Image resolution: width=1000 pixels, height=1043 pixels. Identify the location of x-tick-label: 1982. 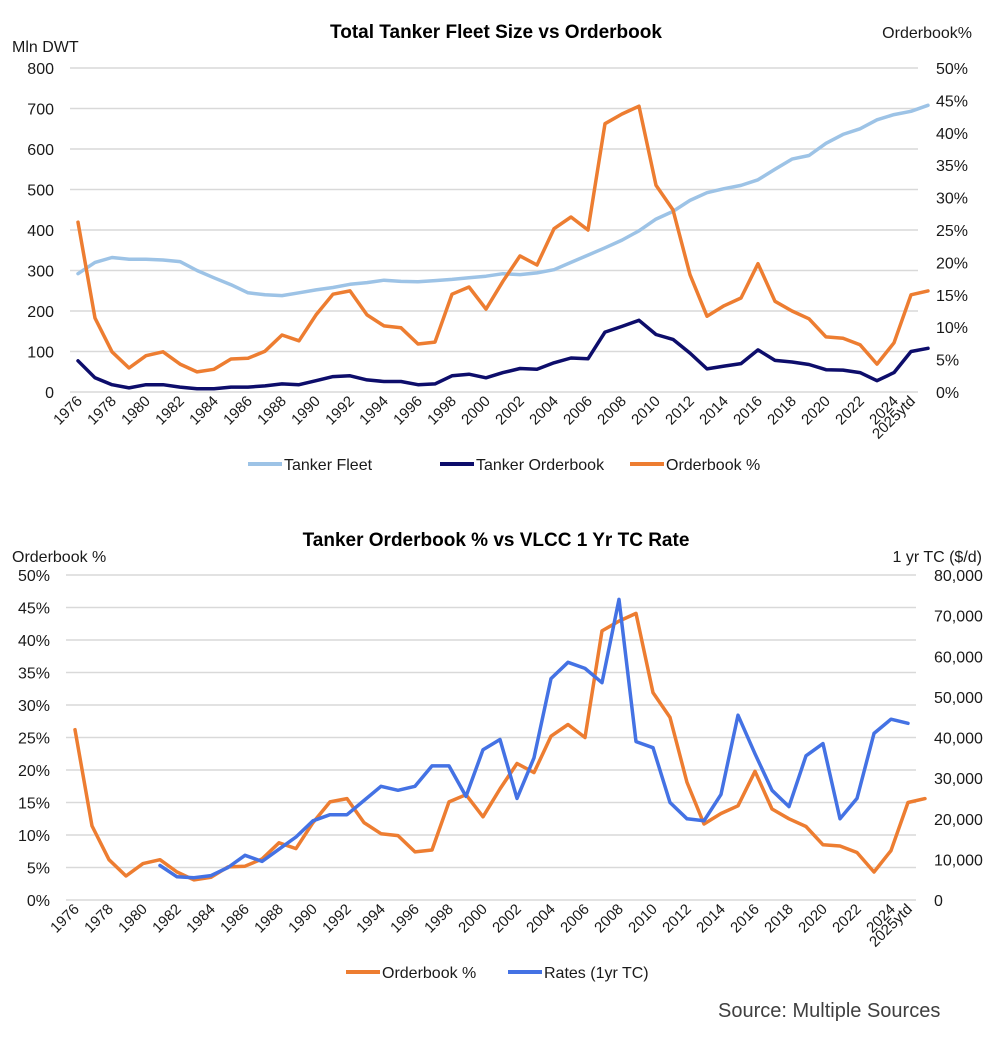
(170, 411).